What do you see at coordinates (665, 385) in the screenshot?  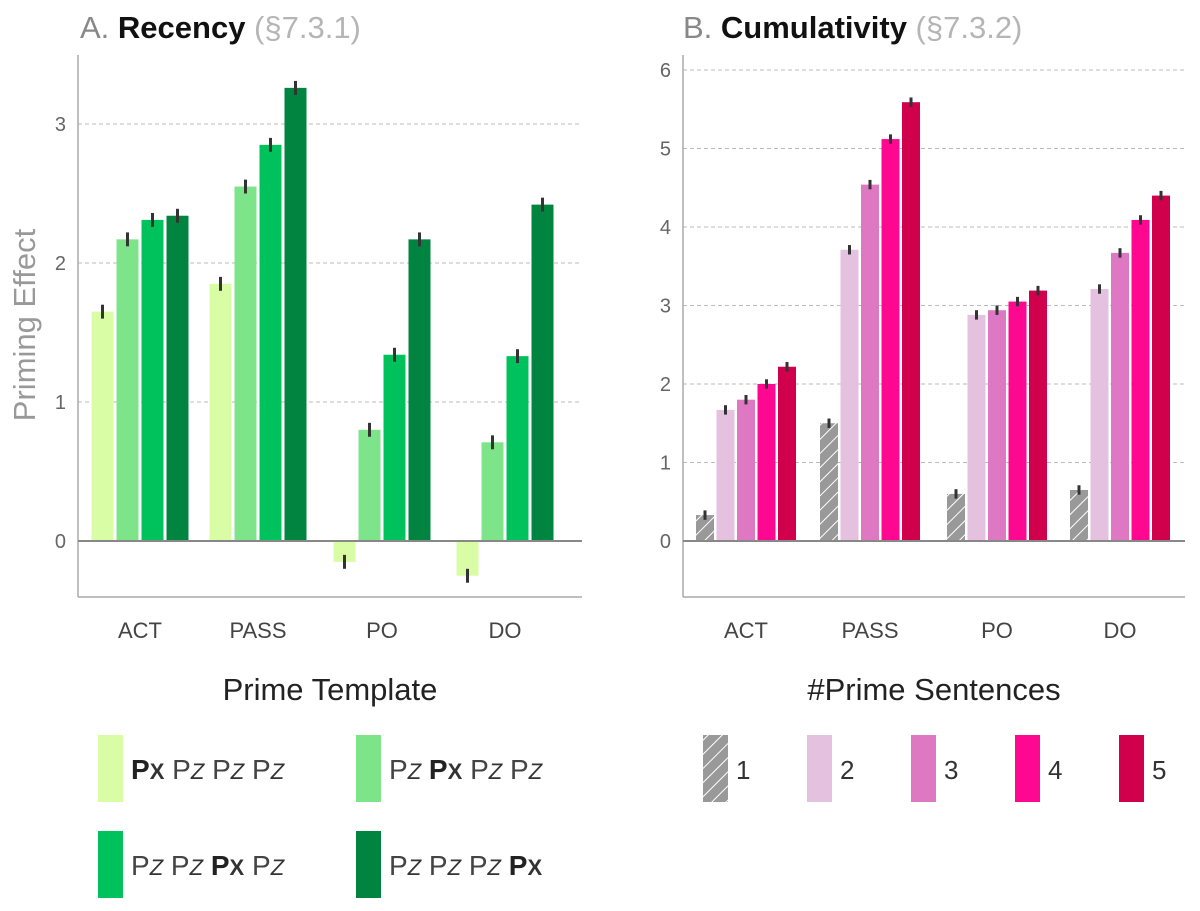 I see `y-tick-label: 2` at bounding box center [665, 385].